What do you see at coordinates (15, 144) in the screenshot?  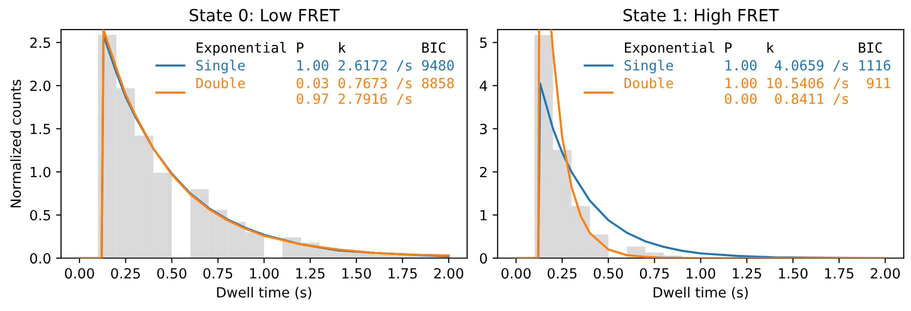 I see `y-axis-title: Normalized counts` at bounding box center [15, 144].